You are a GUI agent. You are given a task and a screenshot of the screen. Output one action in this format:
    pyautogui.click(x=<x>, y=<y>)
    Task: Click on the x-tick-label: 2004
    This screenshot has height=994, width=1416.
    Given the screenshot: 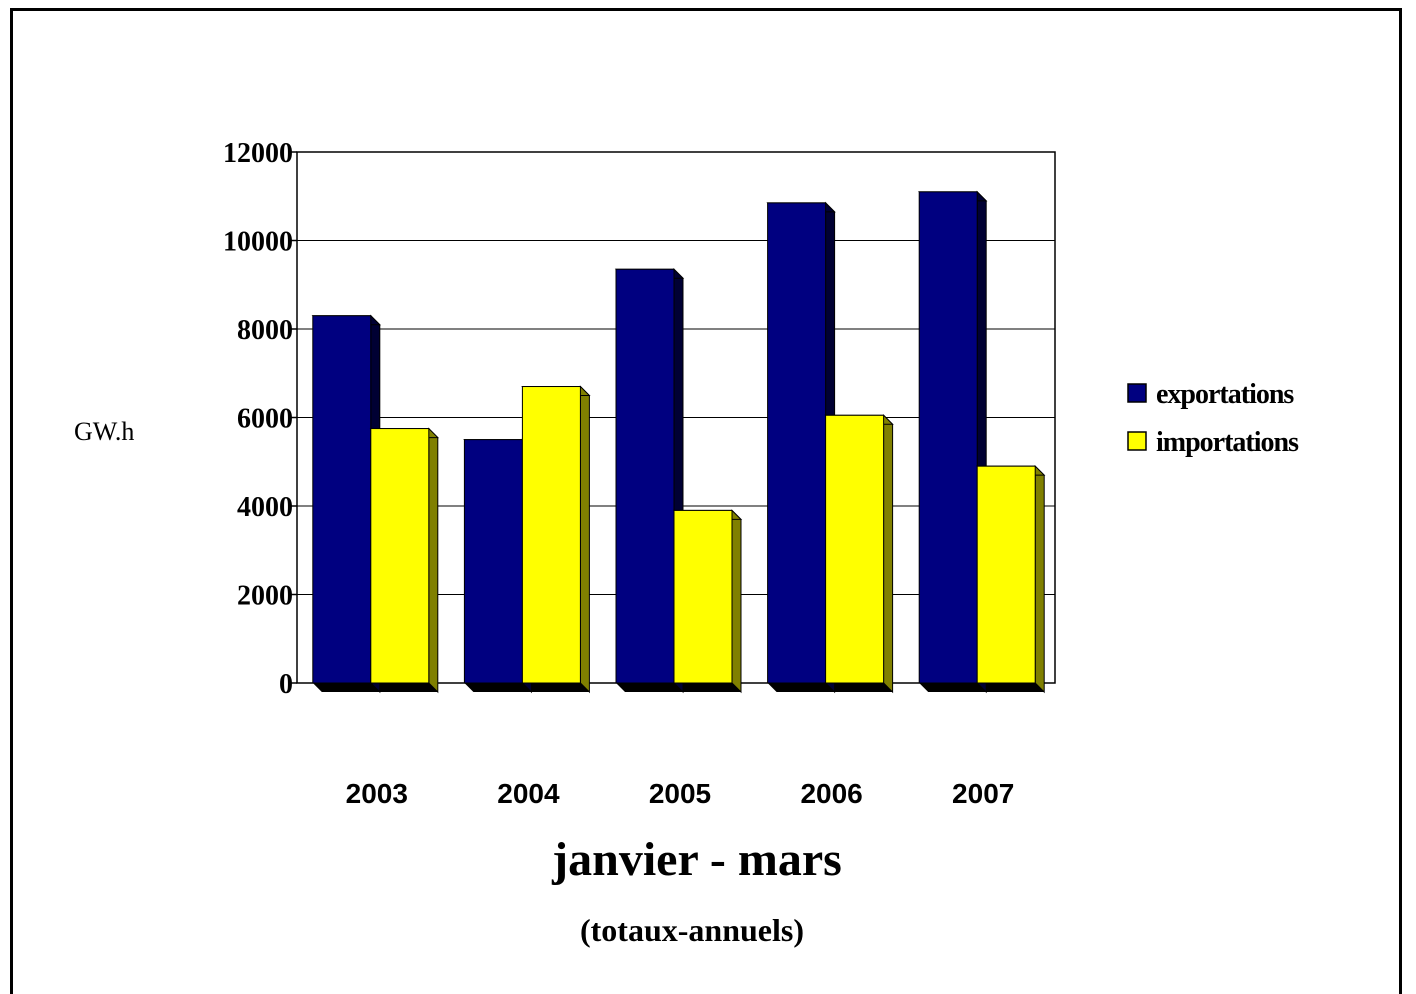 What is the action you would take?
    pyautogui.click(x=528, y=793)
    